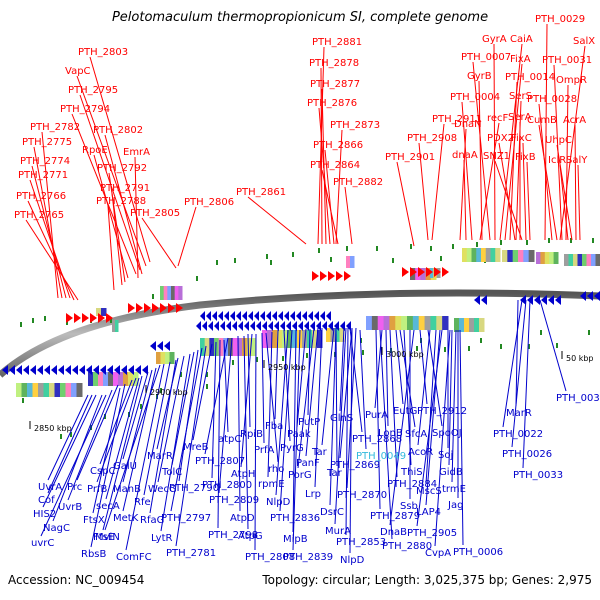 The height and width of the screenshot is (600, 600). What do you see at coordinates (162, 489) in the screenshot?
I see `gene-label: WecG` at bounding box center [162, 489].